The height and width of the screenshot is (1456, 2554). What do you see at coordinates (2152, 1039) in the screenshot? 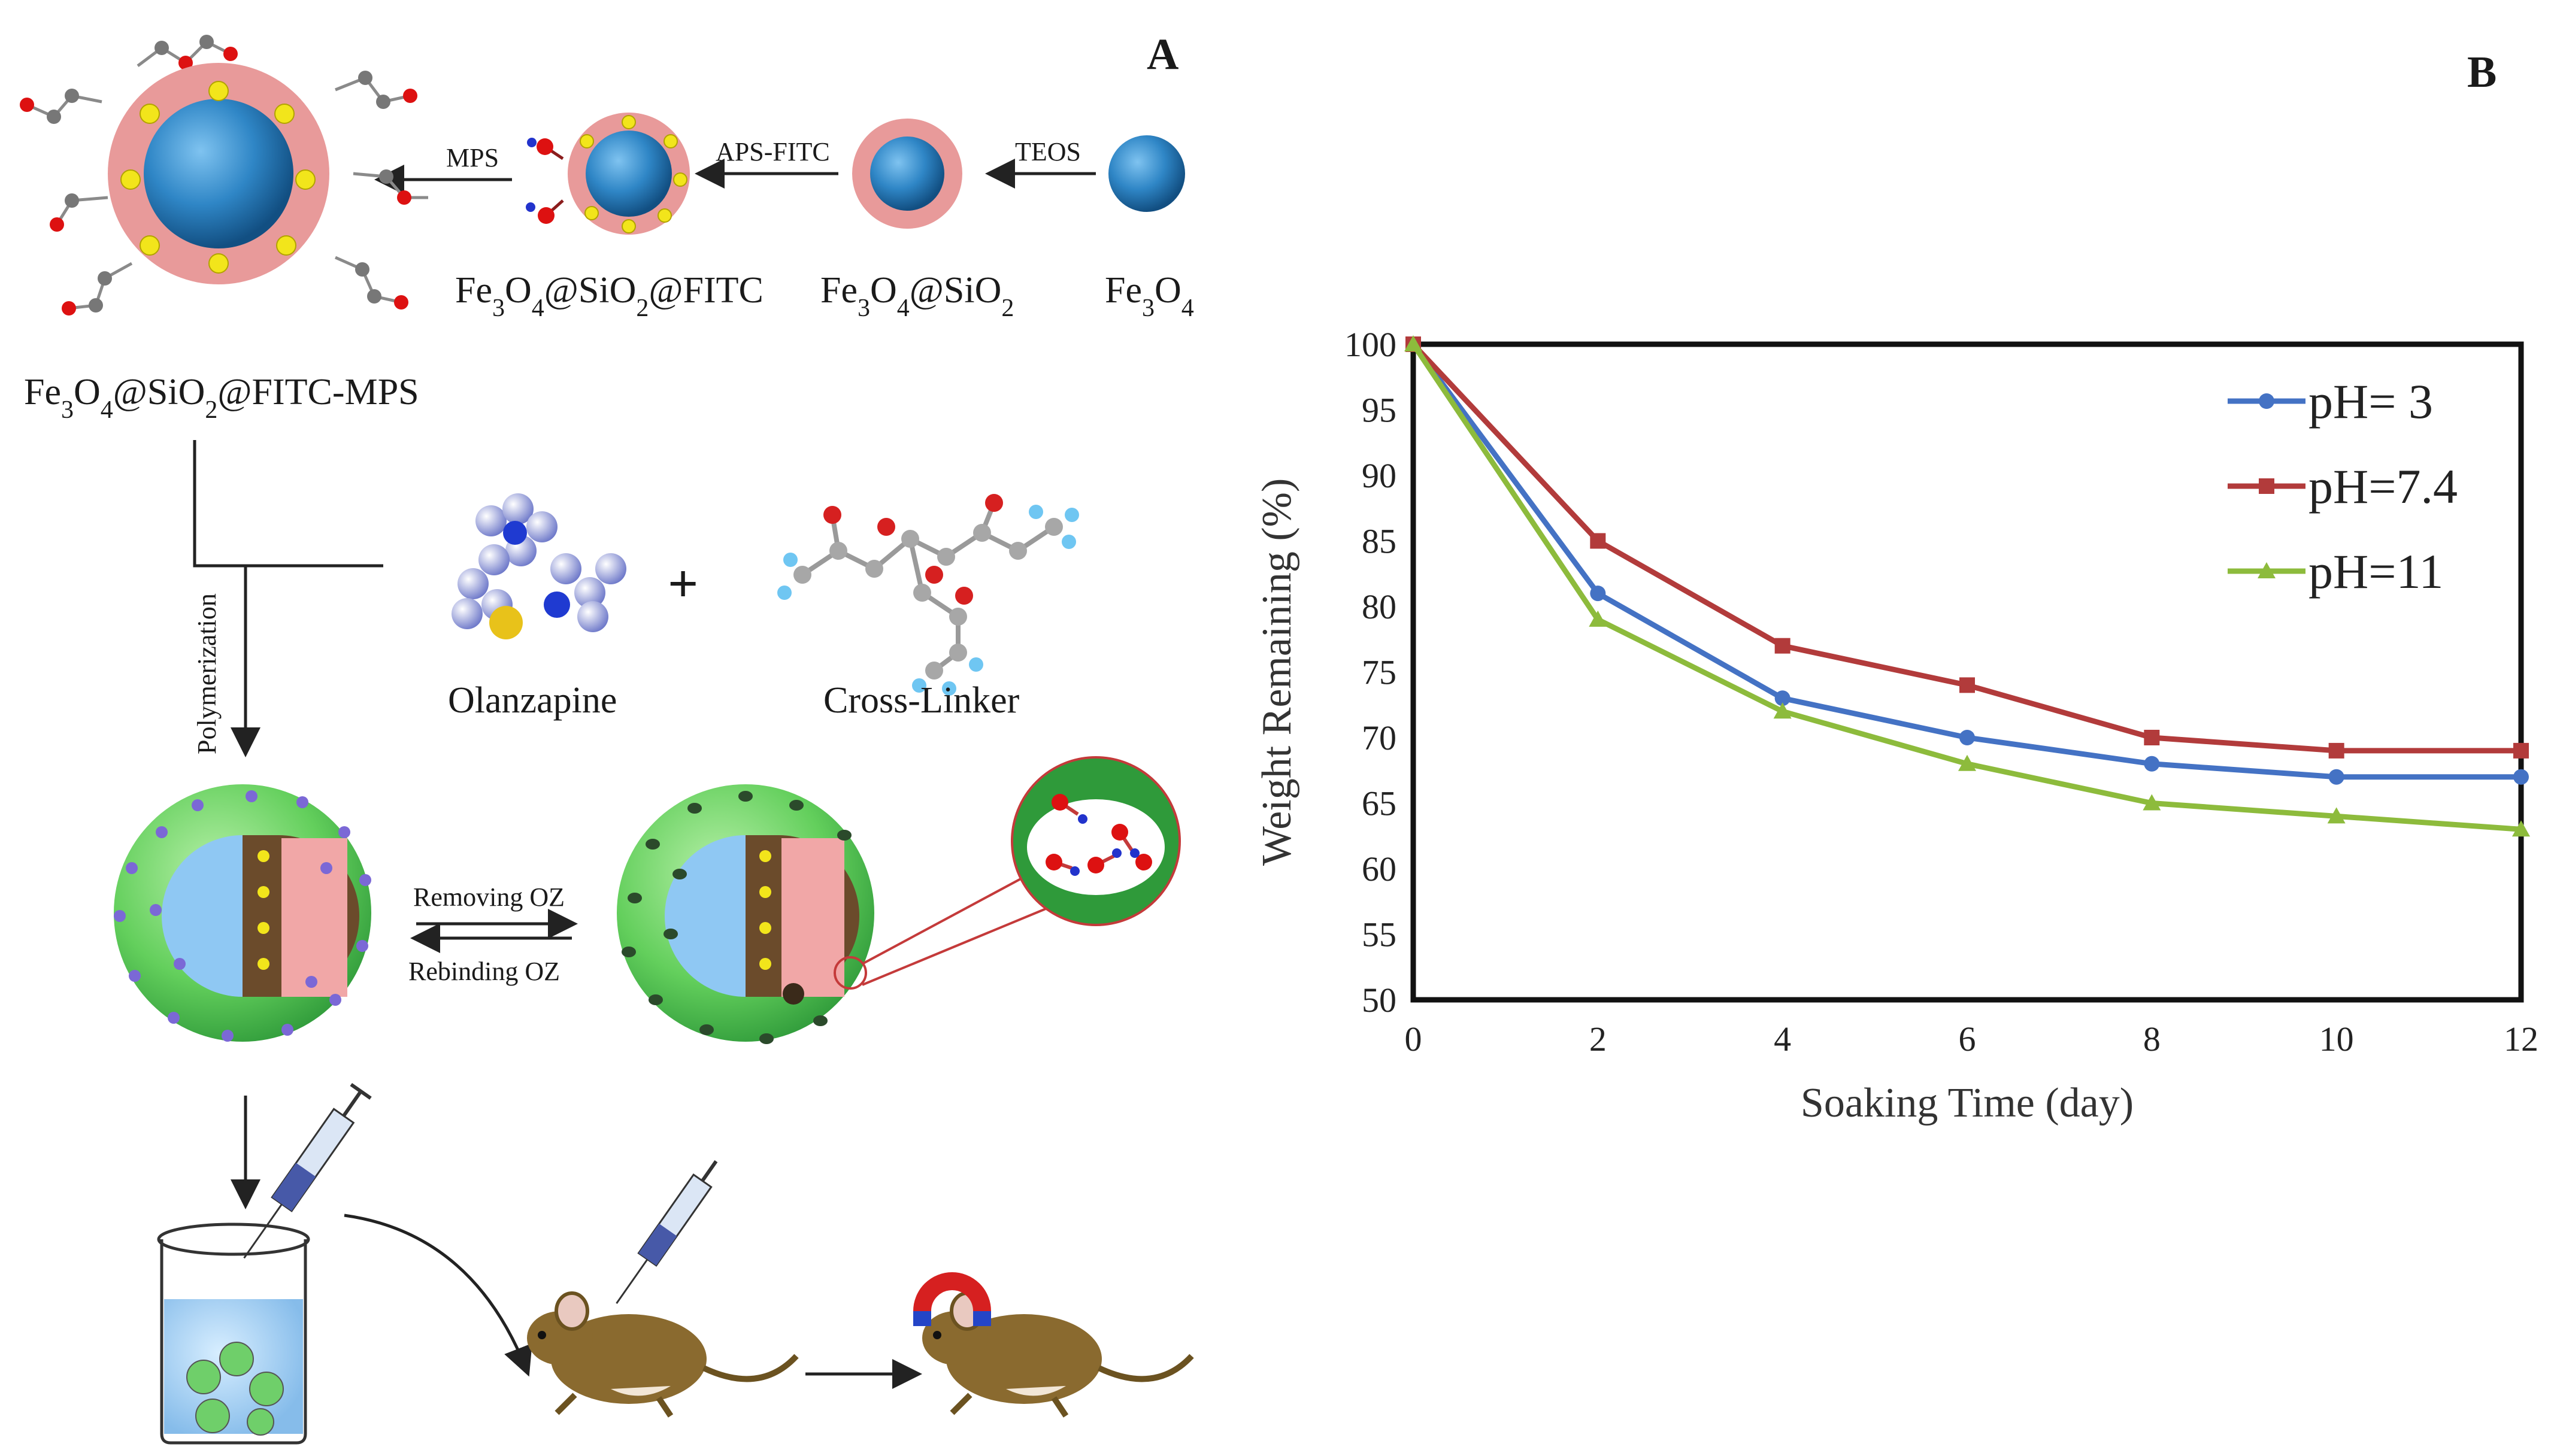
I see `x-tick-label: 8` at bounding box center [2152, 1039].